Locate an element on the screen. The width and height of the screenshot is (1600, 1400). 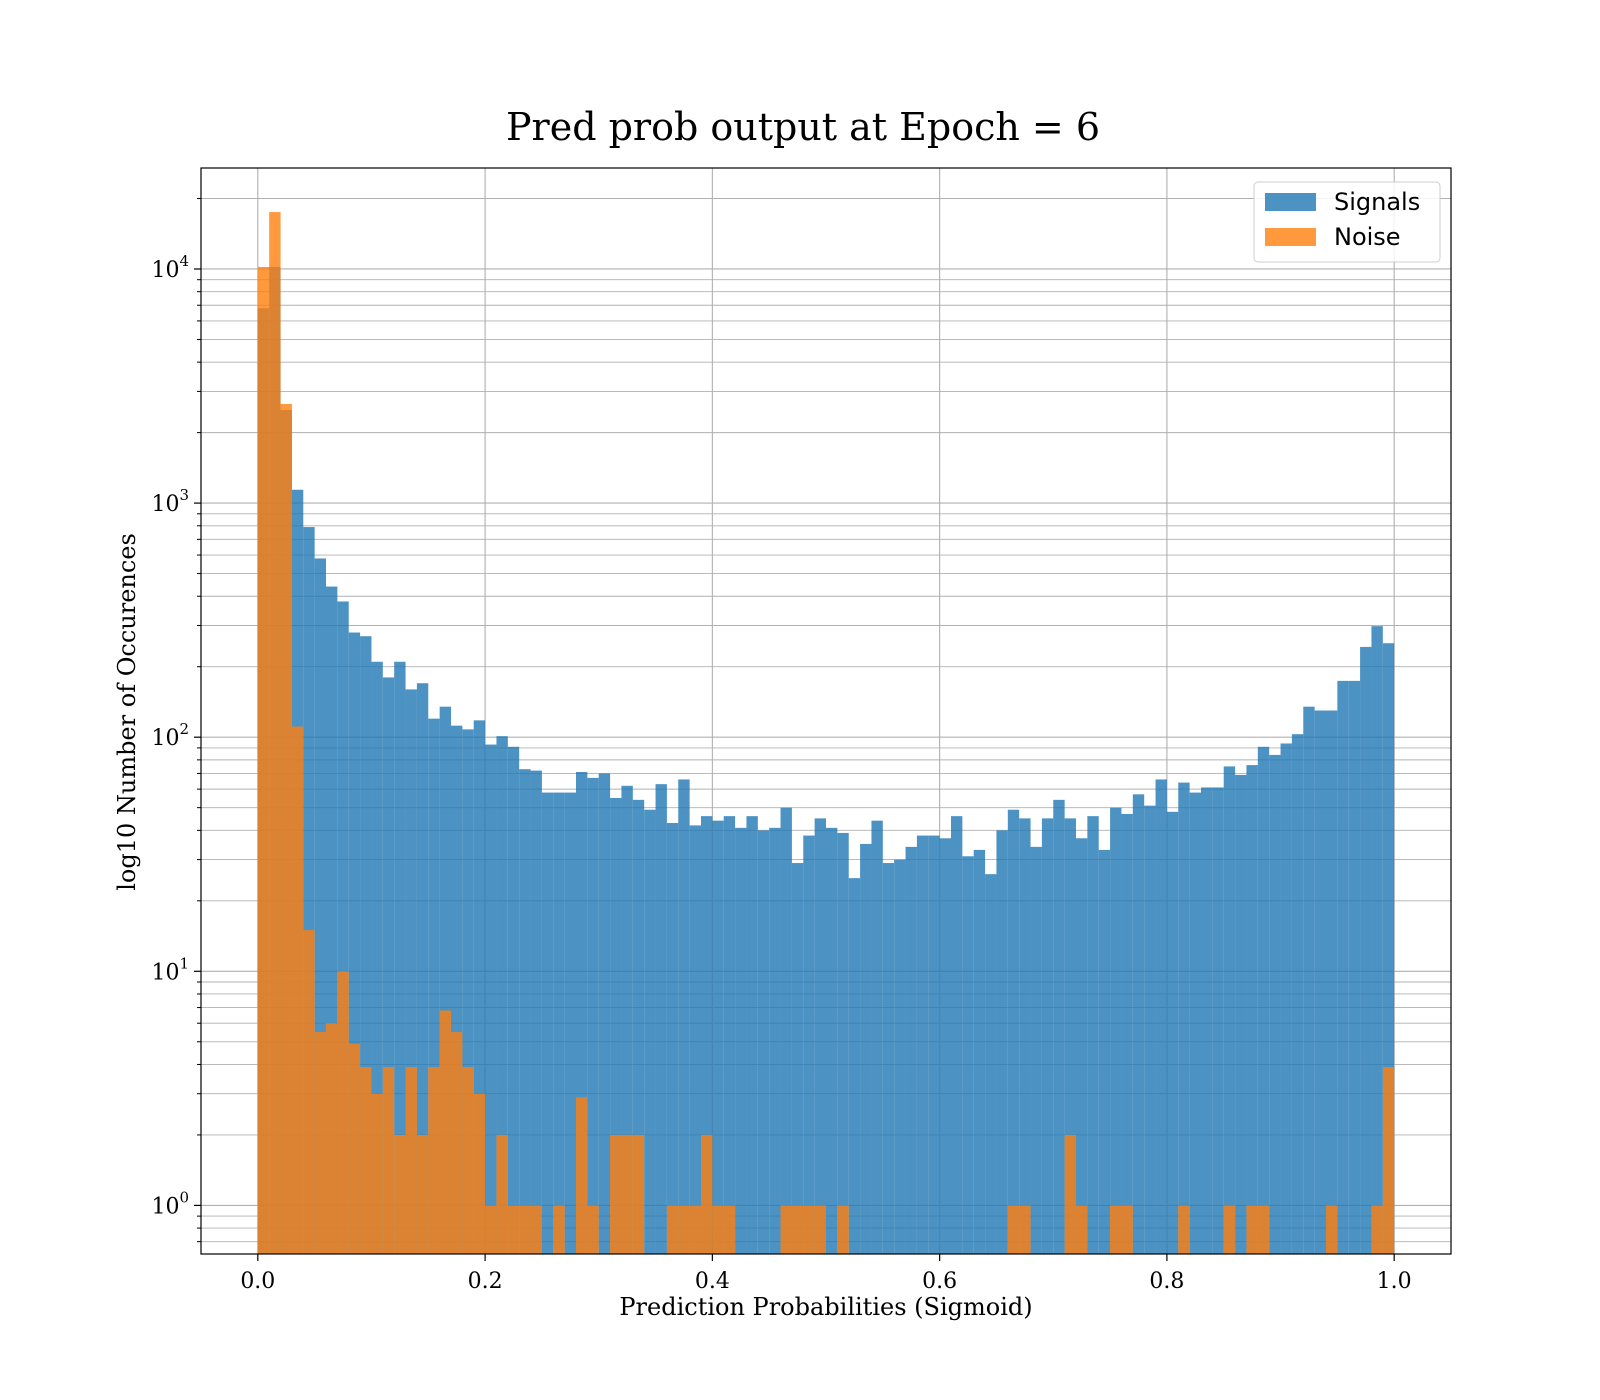
y-axis-label: log10 Number of Occurences is located at coordinates (127, 712).